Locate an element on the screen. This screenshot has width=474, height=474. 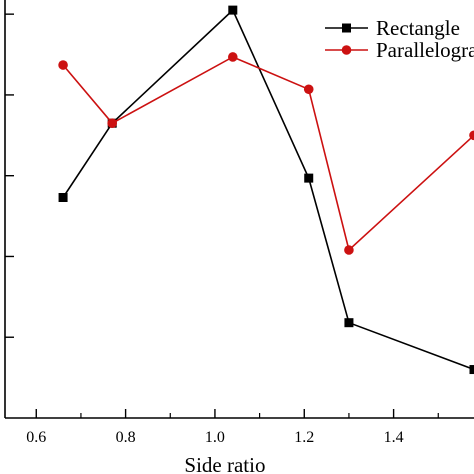
x-tick-label: 0.6 is located at coordinates (36, 437).